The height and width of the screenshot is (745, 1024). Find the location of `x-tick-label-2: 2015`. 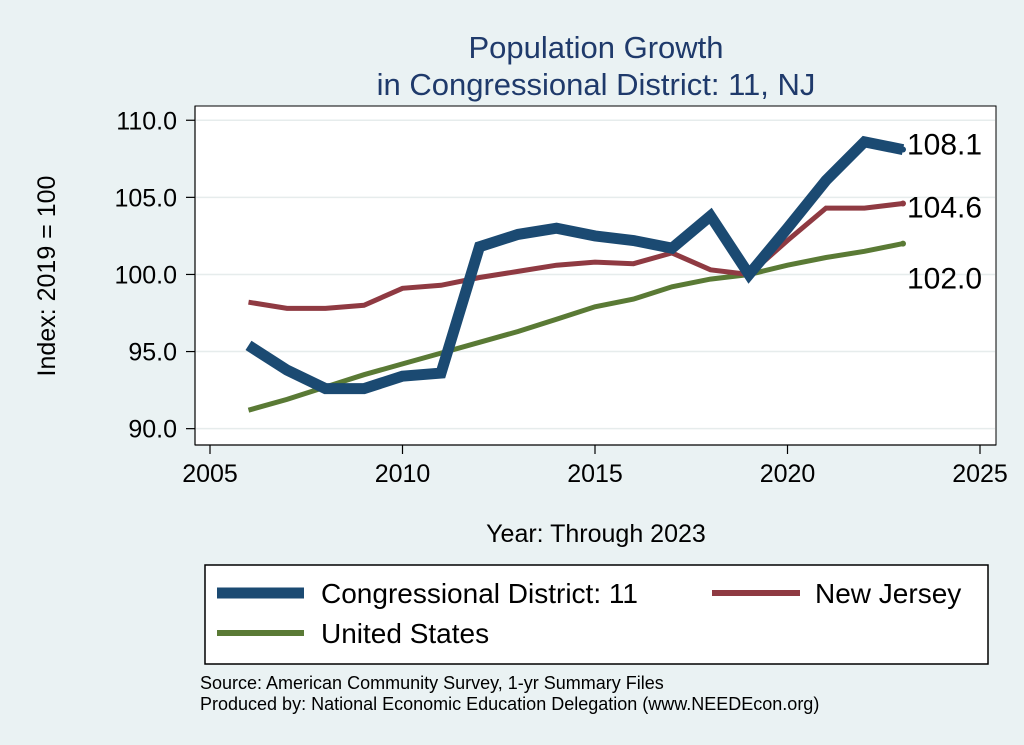

x-tick-label-2: 2015 is located at coordinates (595, 474).